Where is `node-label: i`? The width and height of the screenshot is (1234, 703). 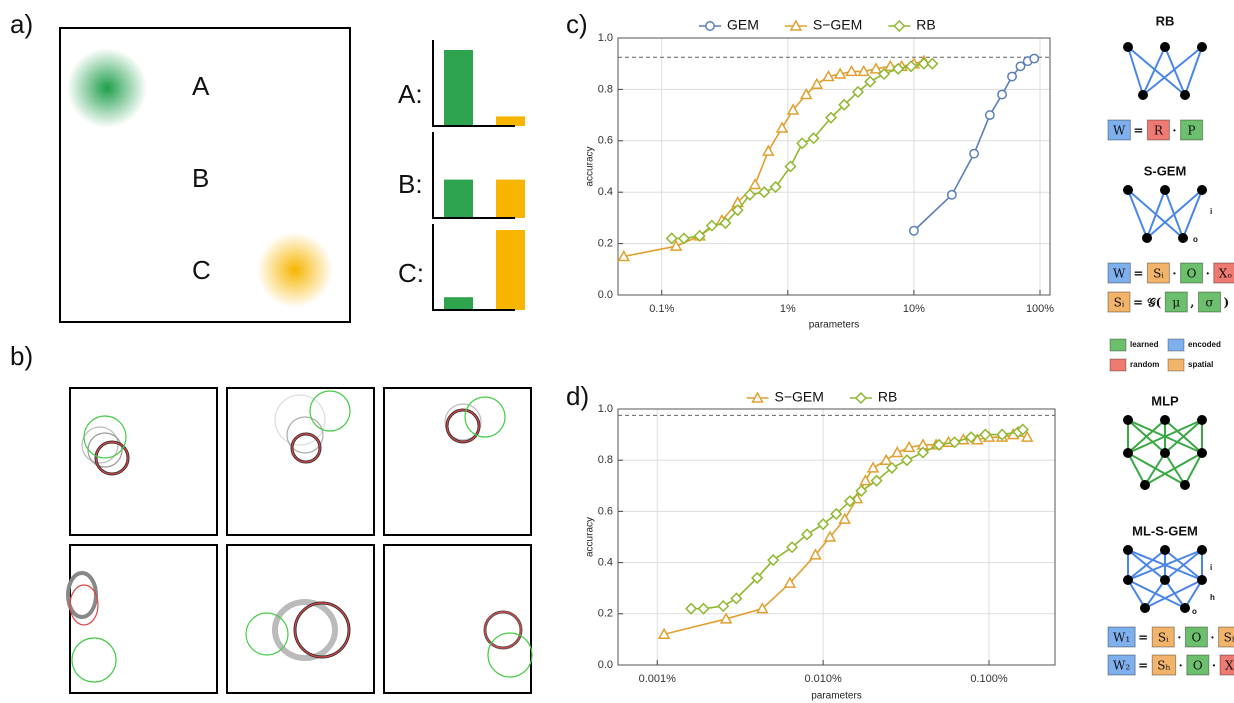
node-label: i is located at coordinates (1211, 211).